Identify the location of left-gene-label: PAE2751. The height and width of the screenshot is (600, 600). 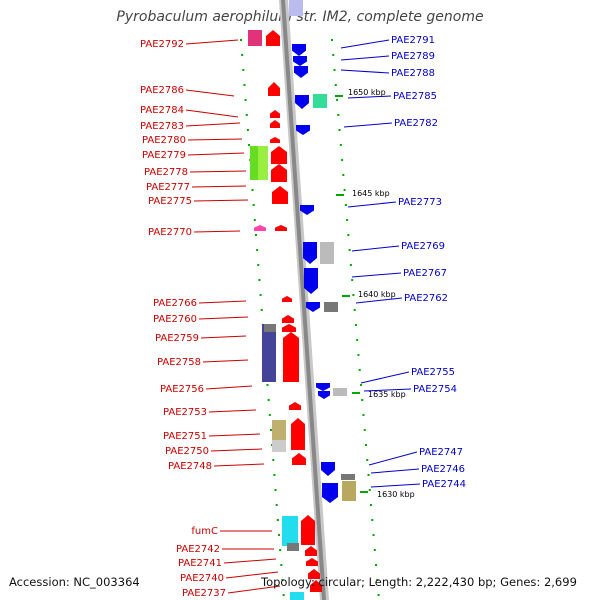
(185, 436).